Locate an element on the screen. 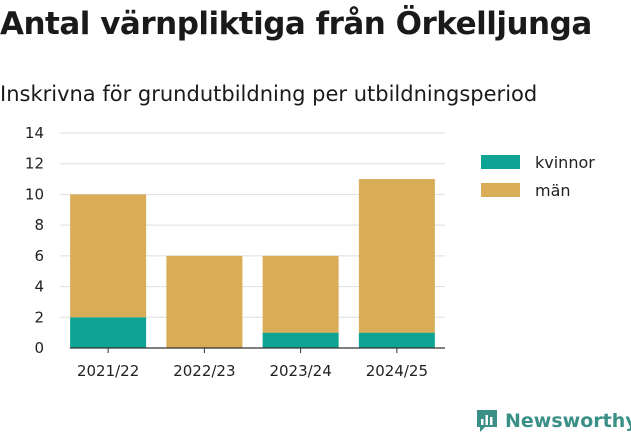  y-tick-label: 10 is located at coordinates (34, 194).